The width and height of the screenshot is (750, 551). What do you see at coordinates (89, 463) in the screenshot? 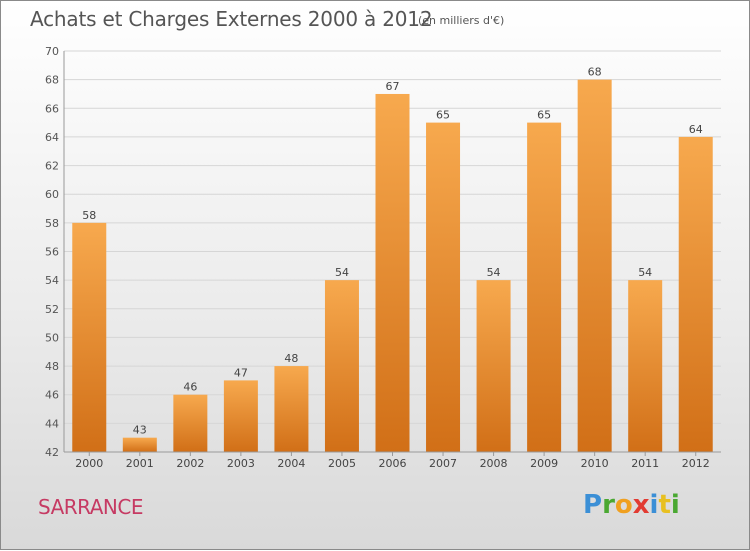
I see `x-tick-label: 2000` at bounding box center [89, 463].